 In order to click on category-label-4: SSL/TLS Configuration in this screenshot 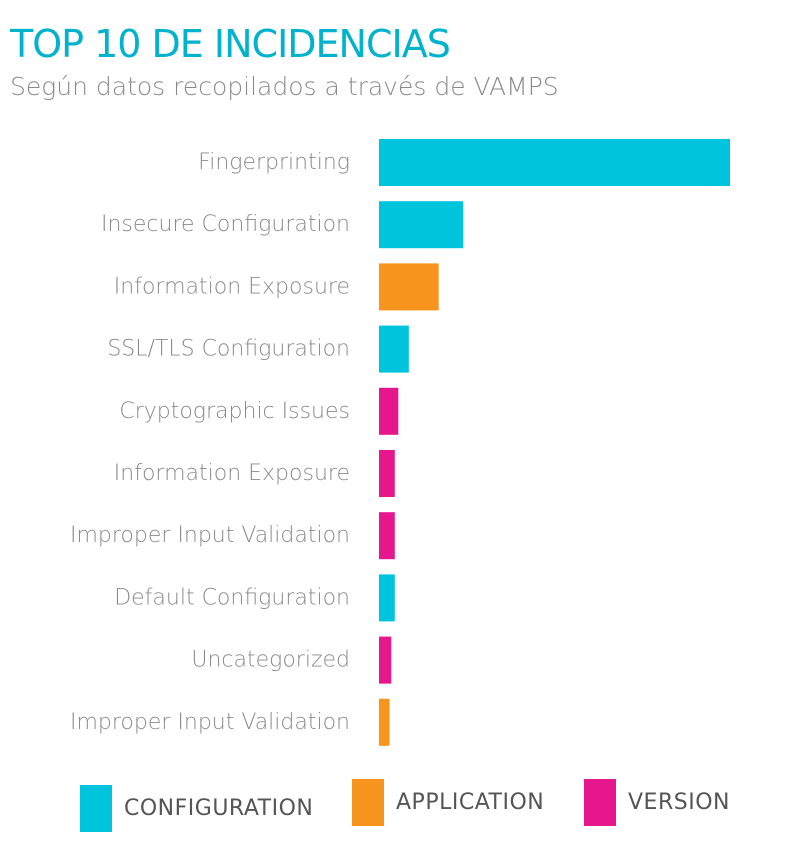, I will do `click(228, 349)`.